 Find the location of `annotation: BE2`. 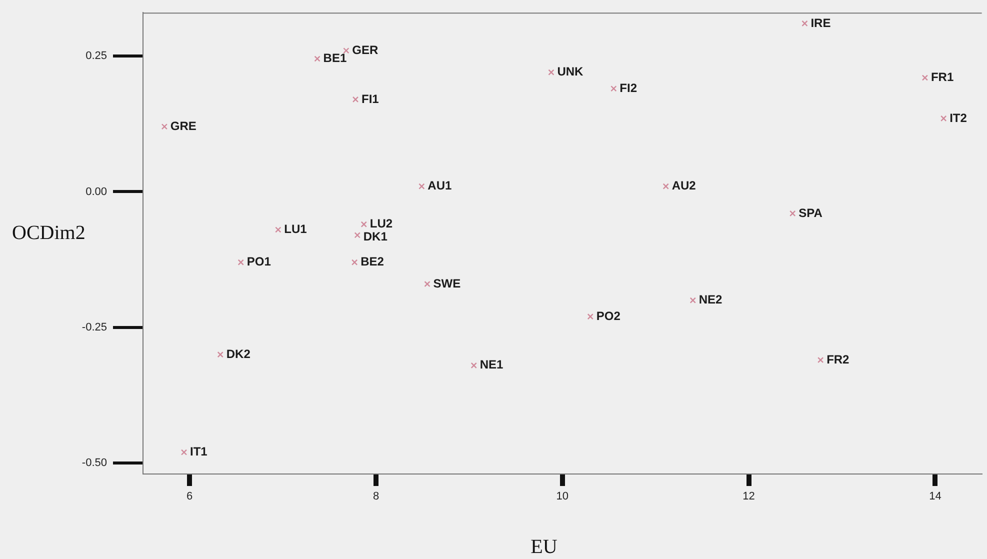

annotation: BE2 is located at coordinates (372, 261).